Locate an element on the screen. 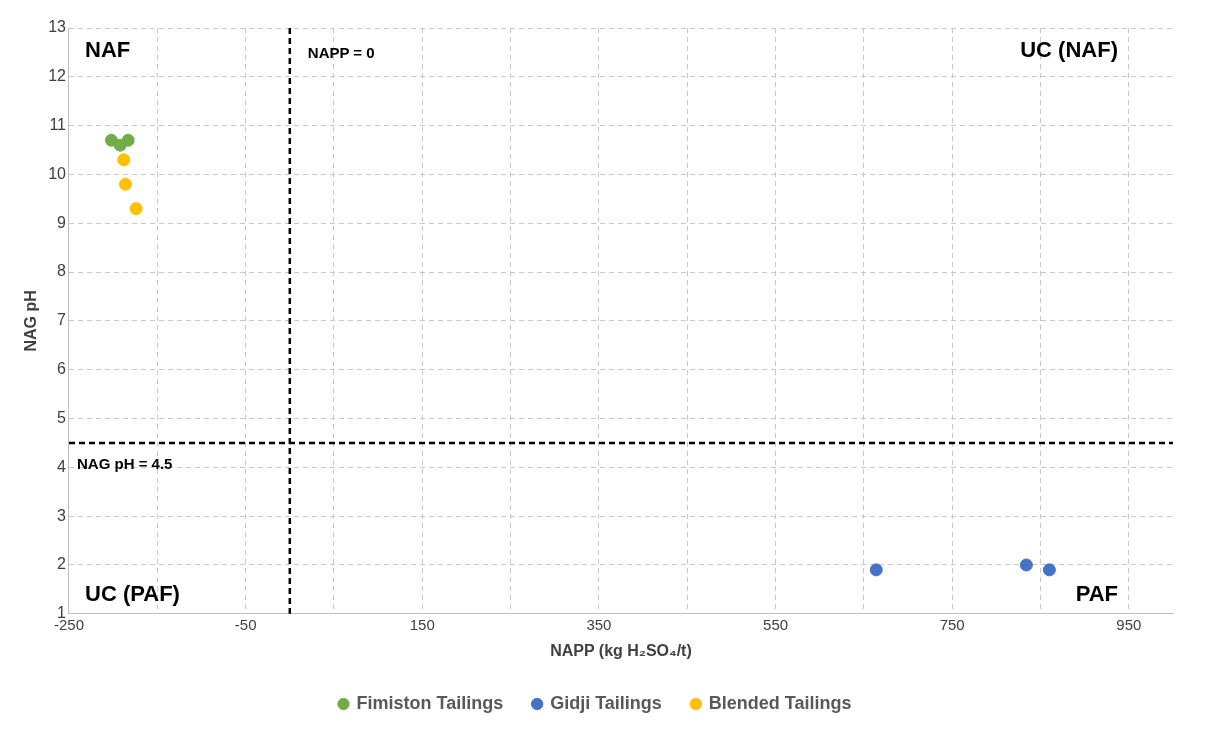  x-tick-label: 950 is located at coordinates (1129, 624).